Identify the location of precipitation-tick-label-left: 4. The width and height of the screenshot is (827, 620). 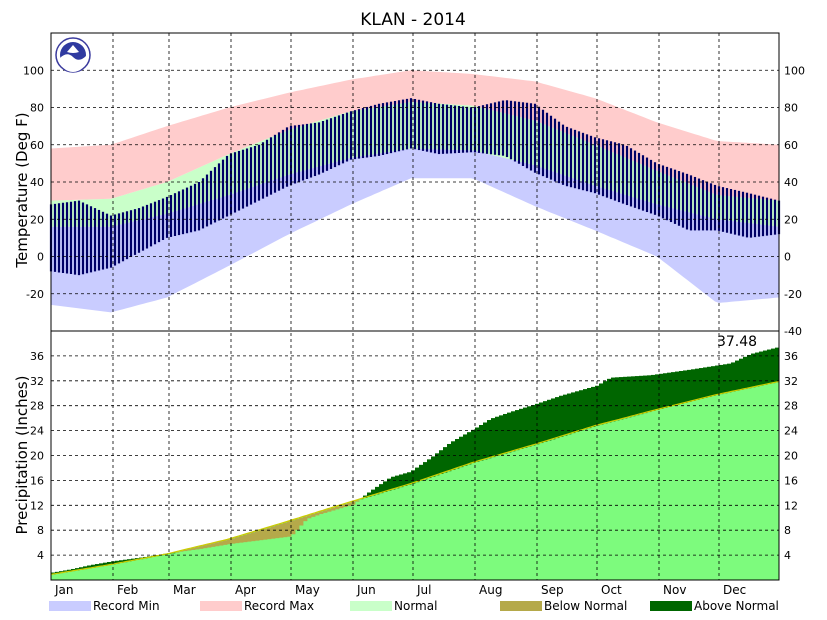
(40, 555).